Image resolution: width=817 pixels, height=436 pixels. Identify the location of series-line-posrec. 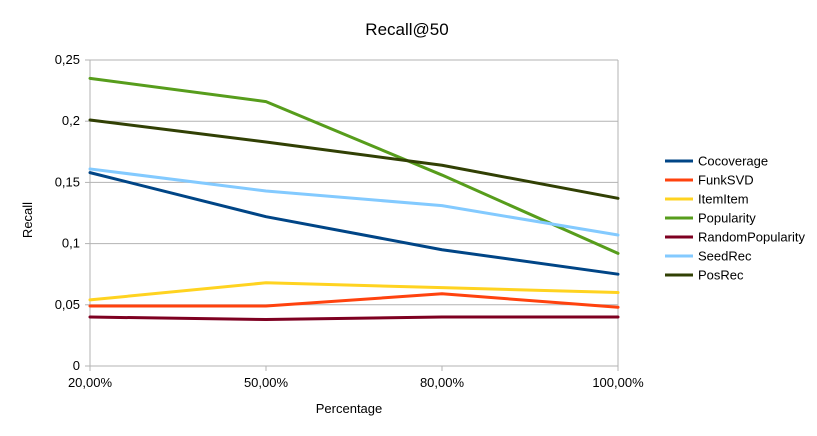
(354, 159).